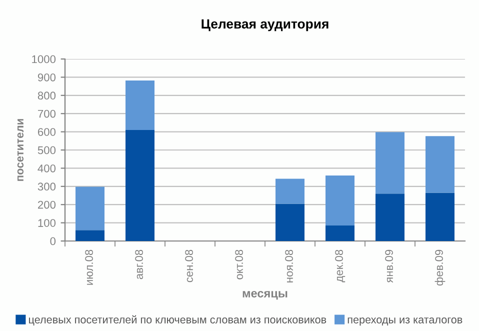  What do you see at coordinates (405, 322) in the screenshot?
I see `legend-label: переходы из каталогов` at bounding box center [405, 322].